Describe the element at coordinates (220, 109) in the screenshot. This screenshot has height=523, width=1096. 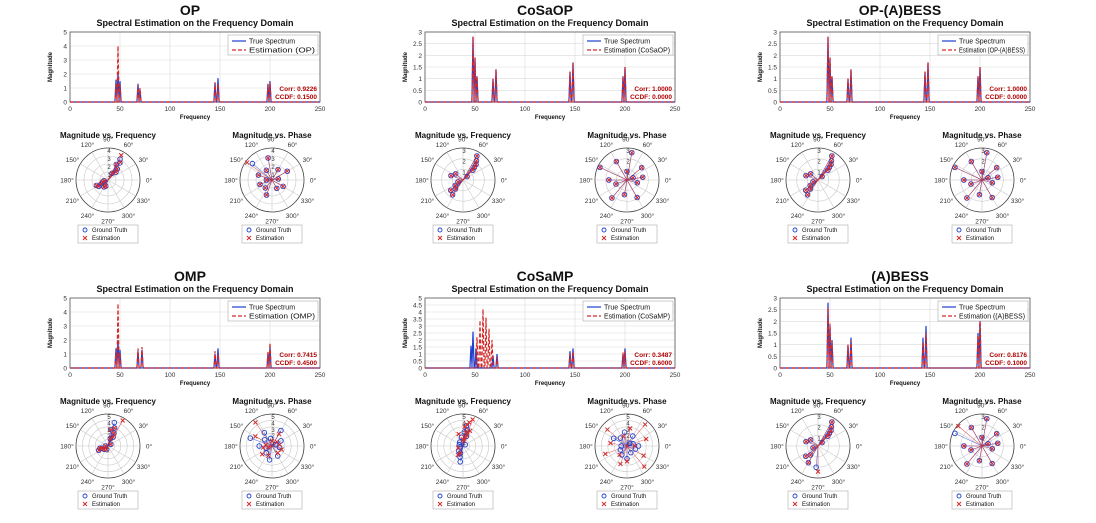
I see `x-tick-label: 150` at that location.